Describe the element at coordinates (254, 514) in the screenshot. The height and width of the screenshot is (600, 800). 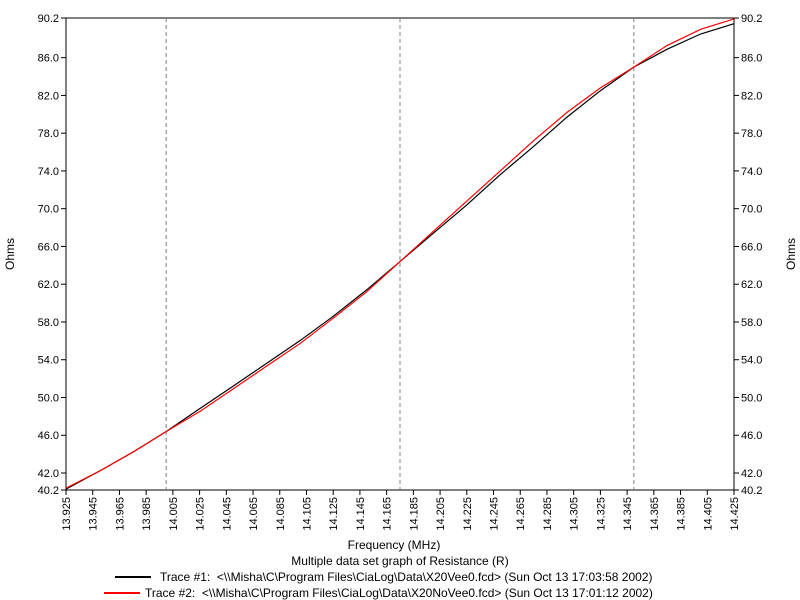
I see `x-tick-label: 14.065` at that location.